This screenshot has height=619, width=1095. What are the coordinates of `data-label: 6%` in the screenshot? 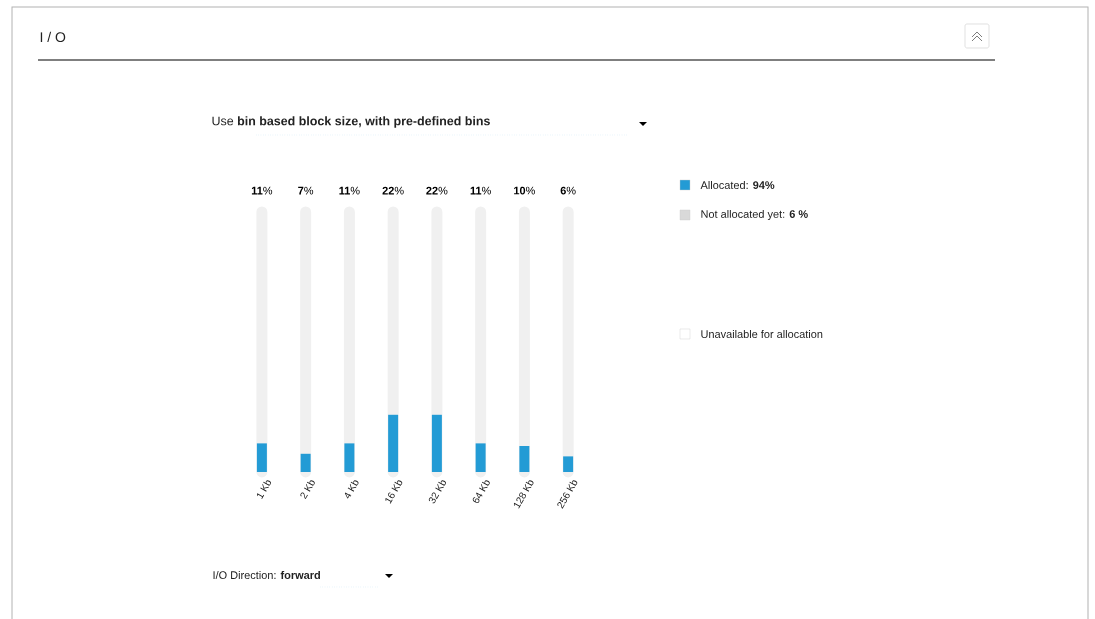 It's located at (568, 190).